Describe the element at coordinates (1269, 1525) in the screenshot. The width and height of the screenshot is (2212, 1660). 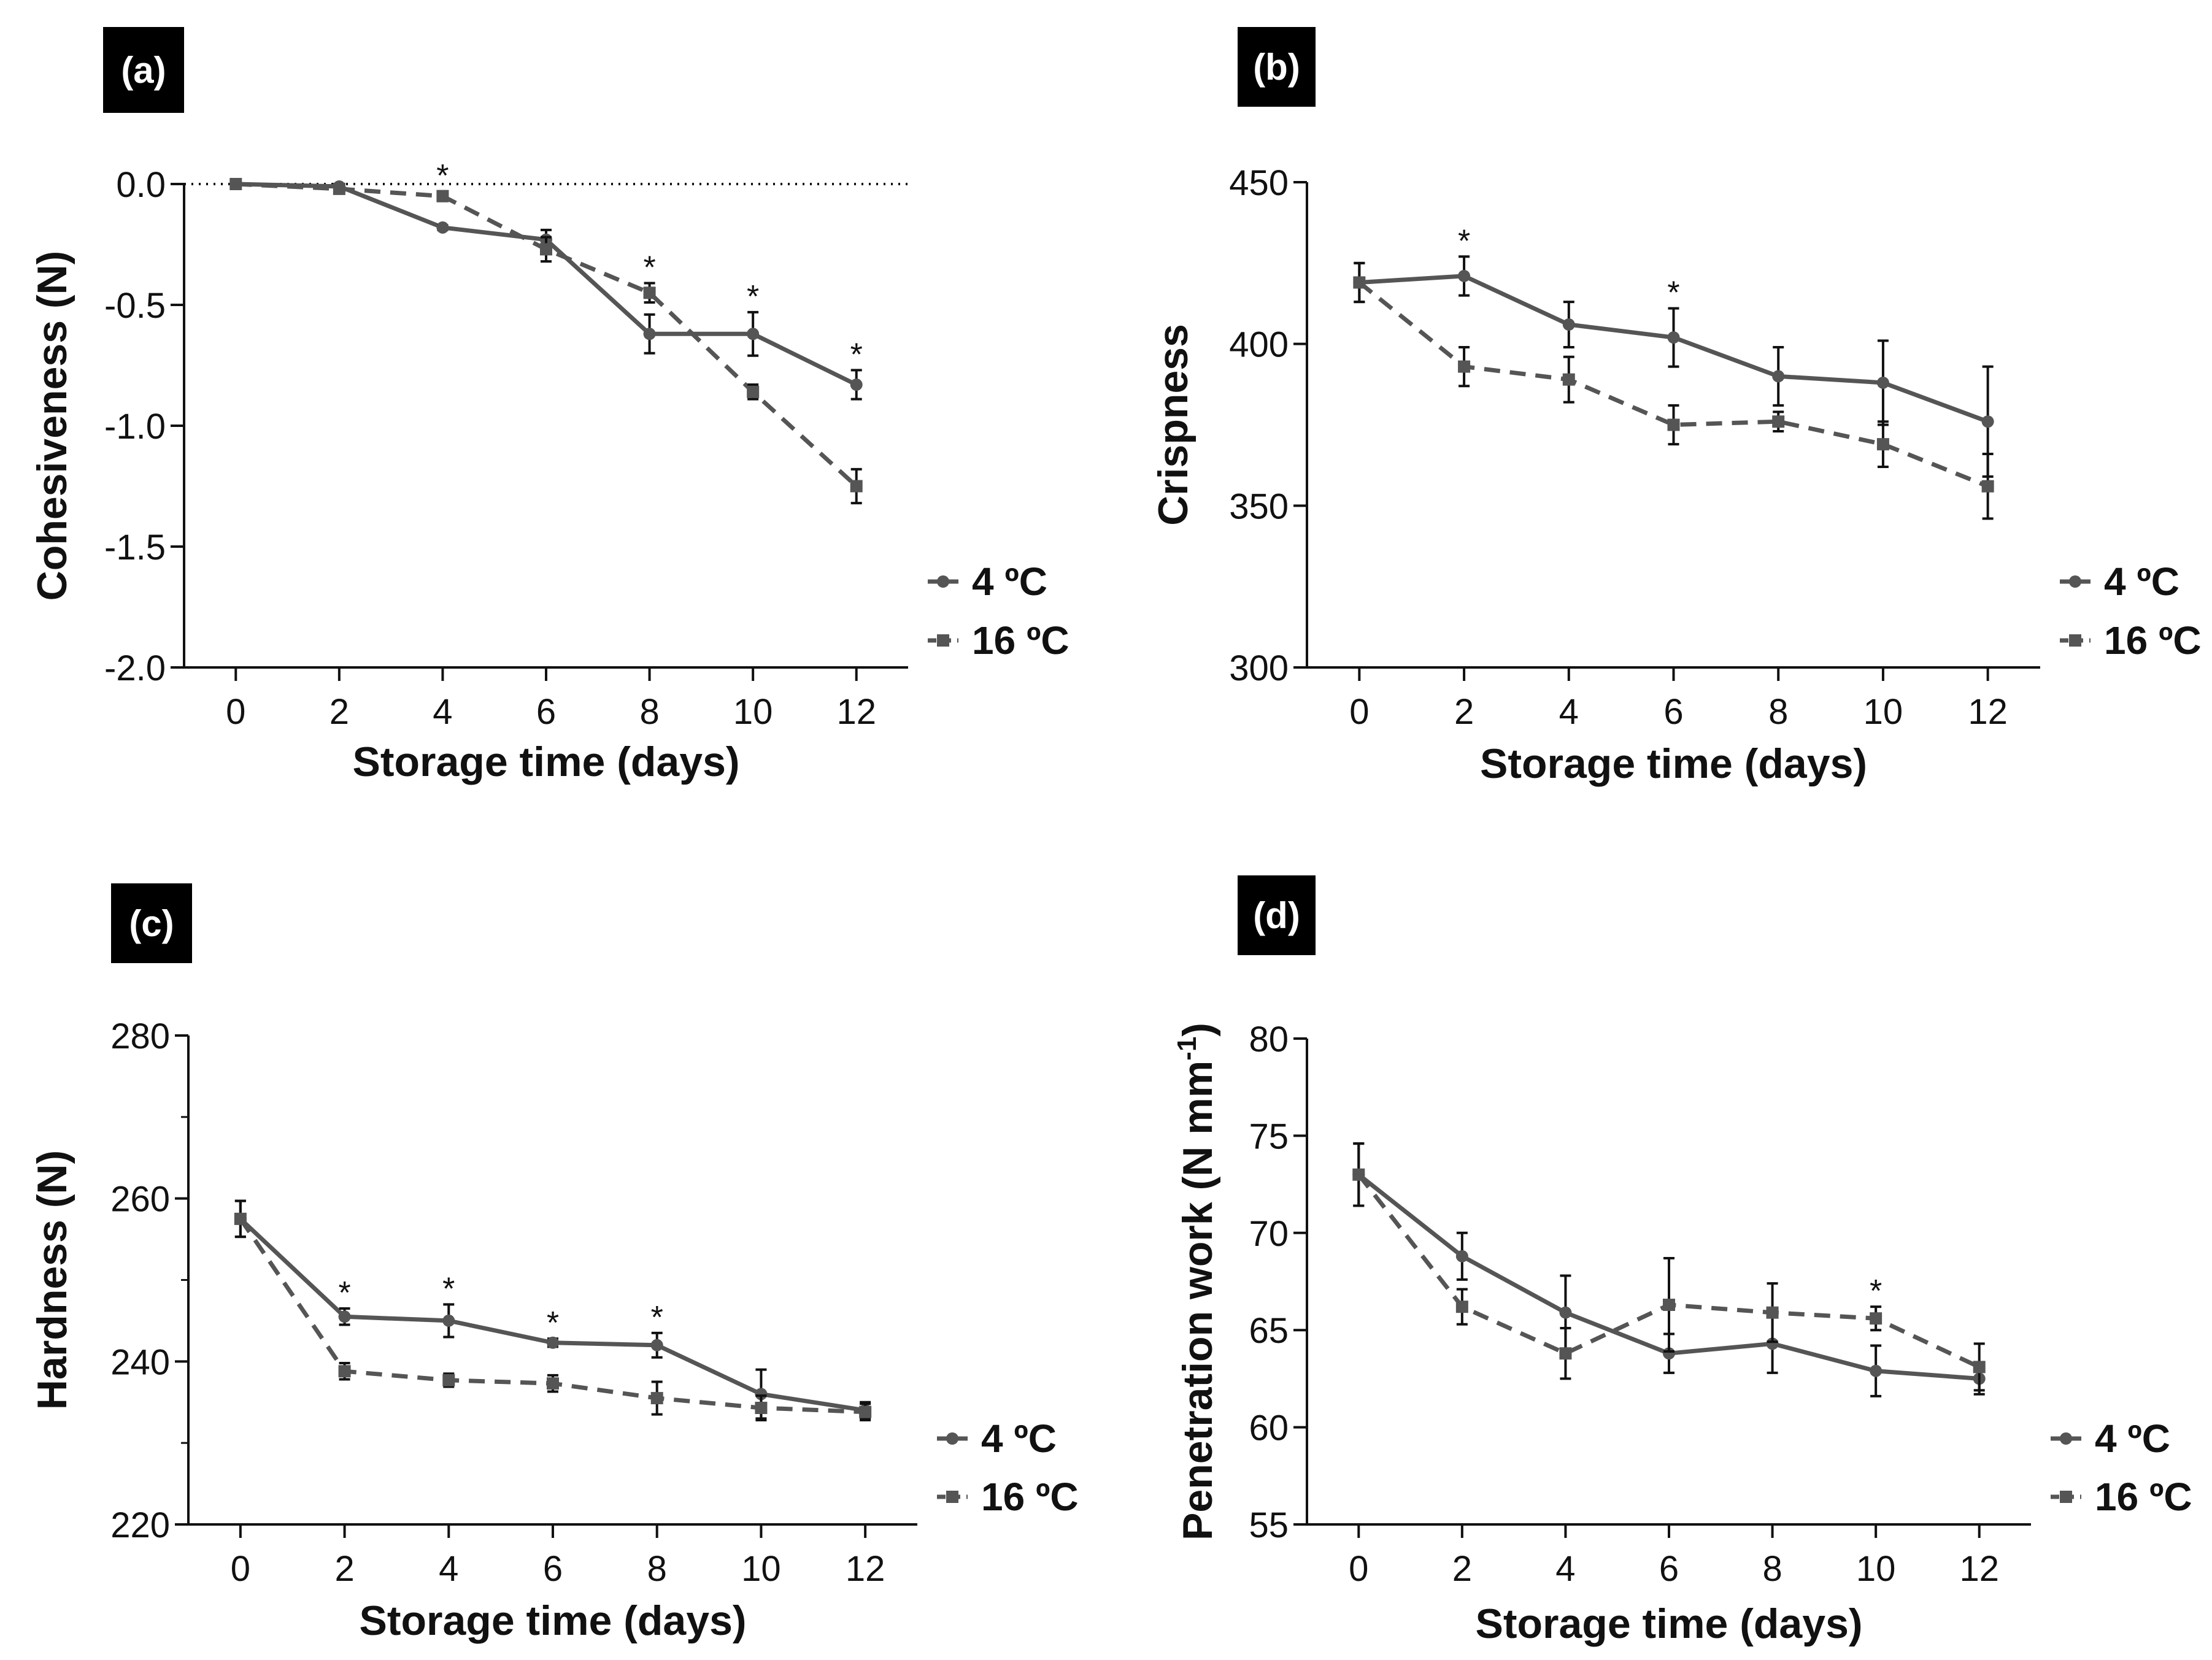
I see `y-tick-label: 55` at that location.